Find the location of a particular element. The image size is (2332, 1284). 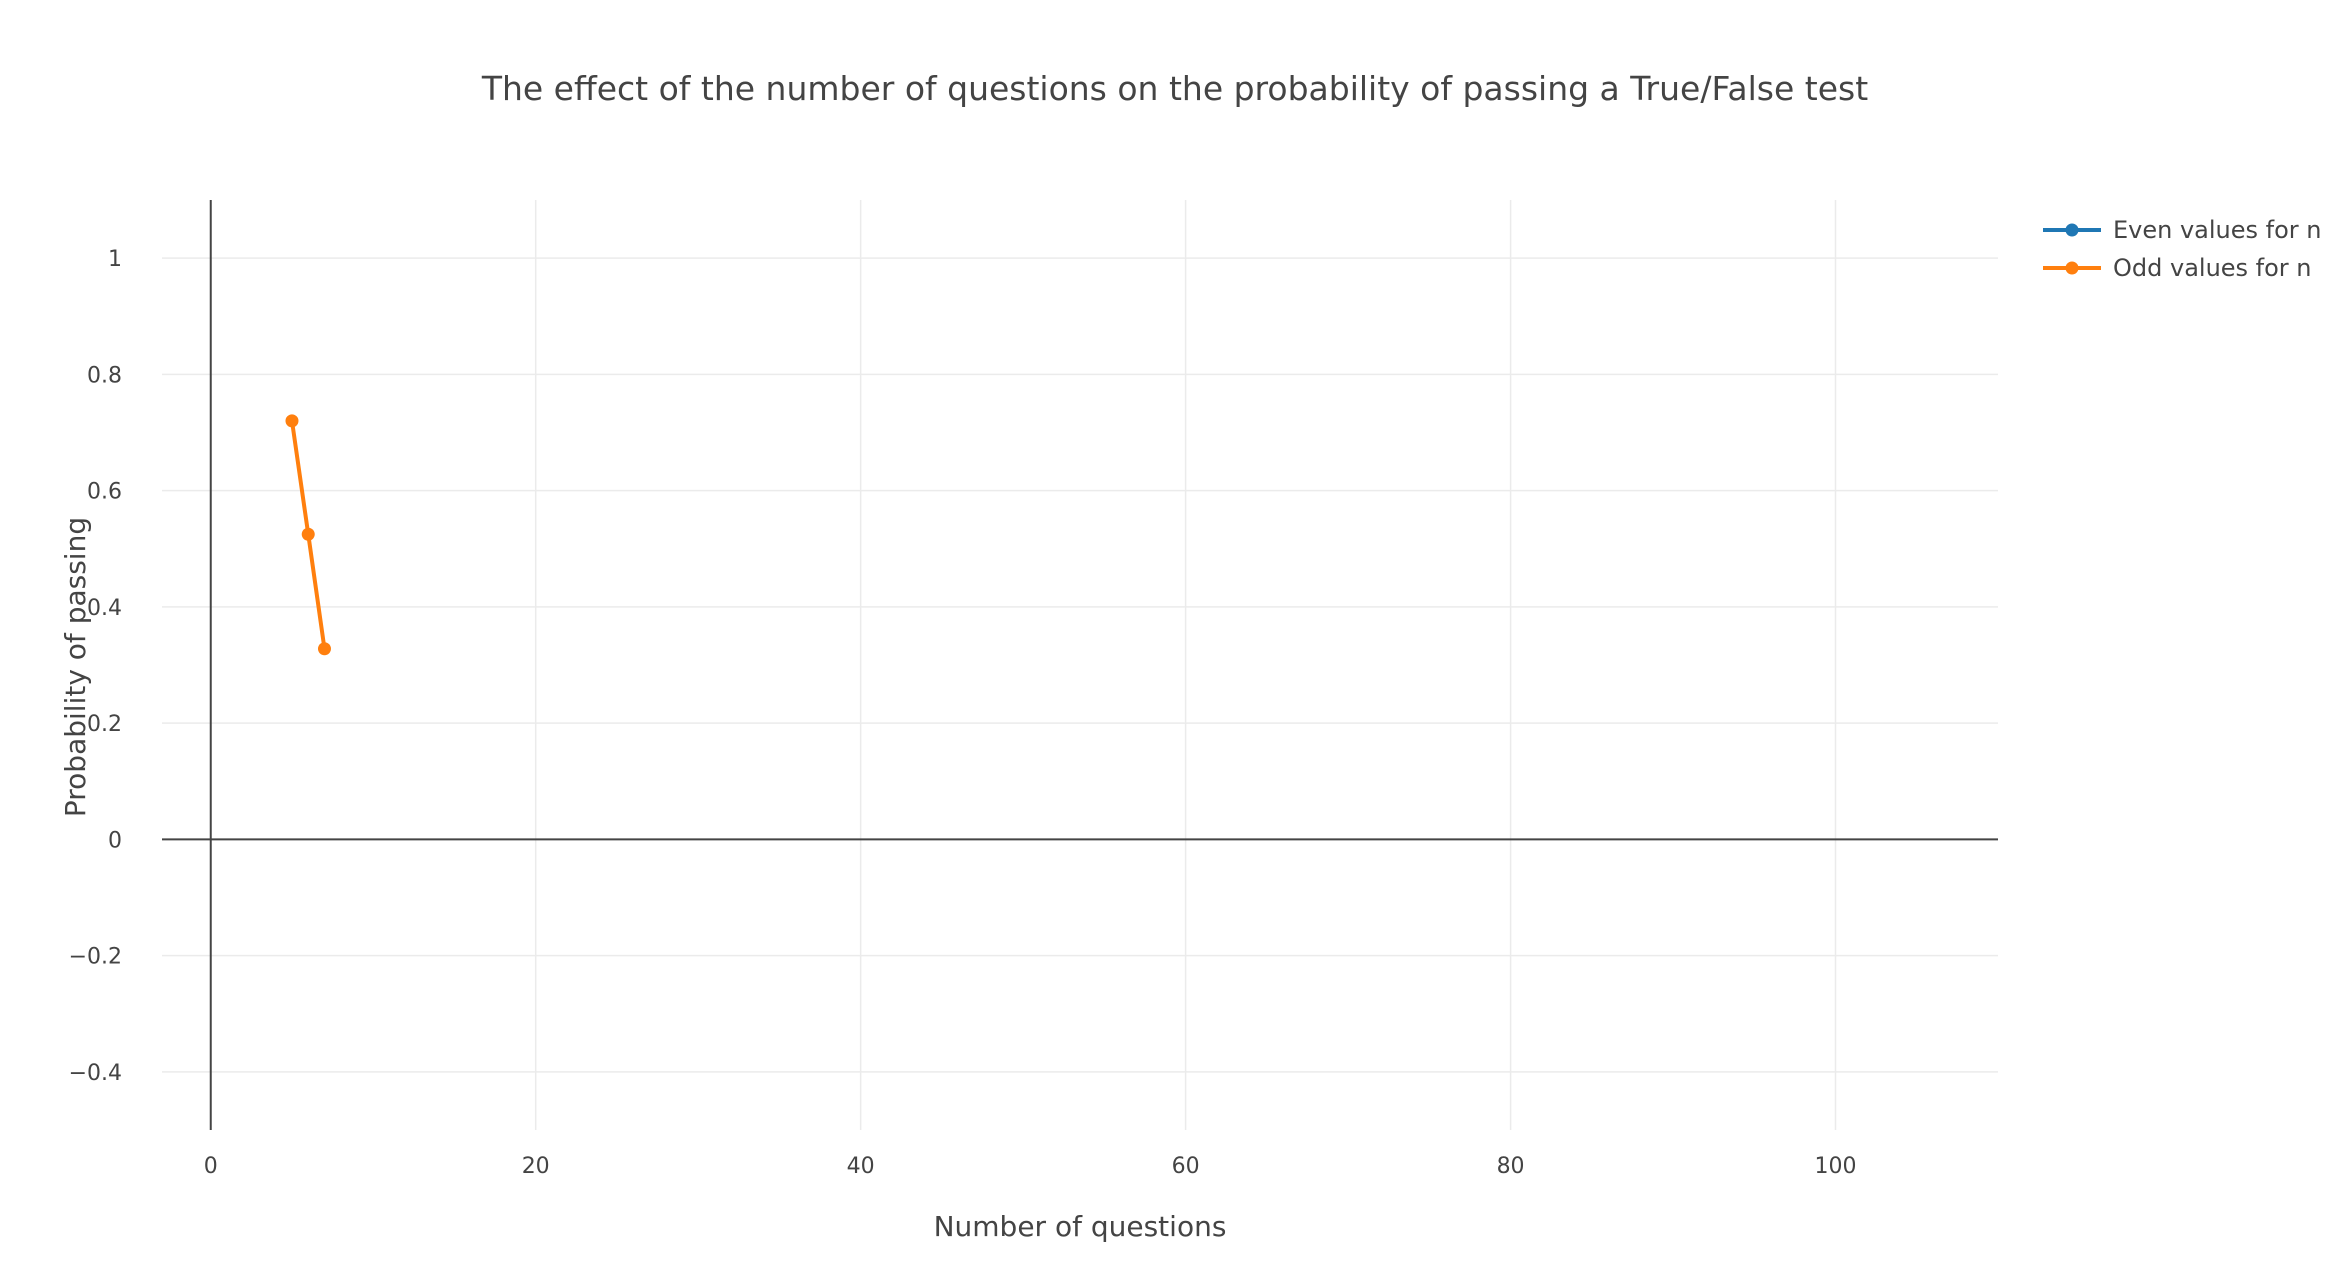

y-tick-label: 0.2 is located at coordinates (104, 724).